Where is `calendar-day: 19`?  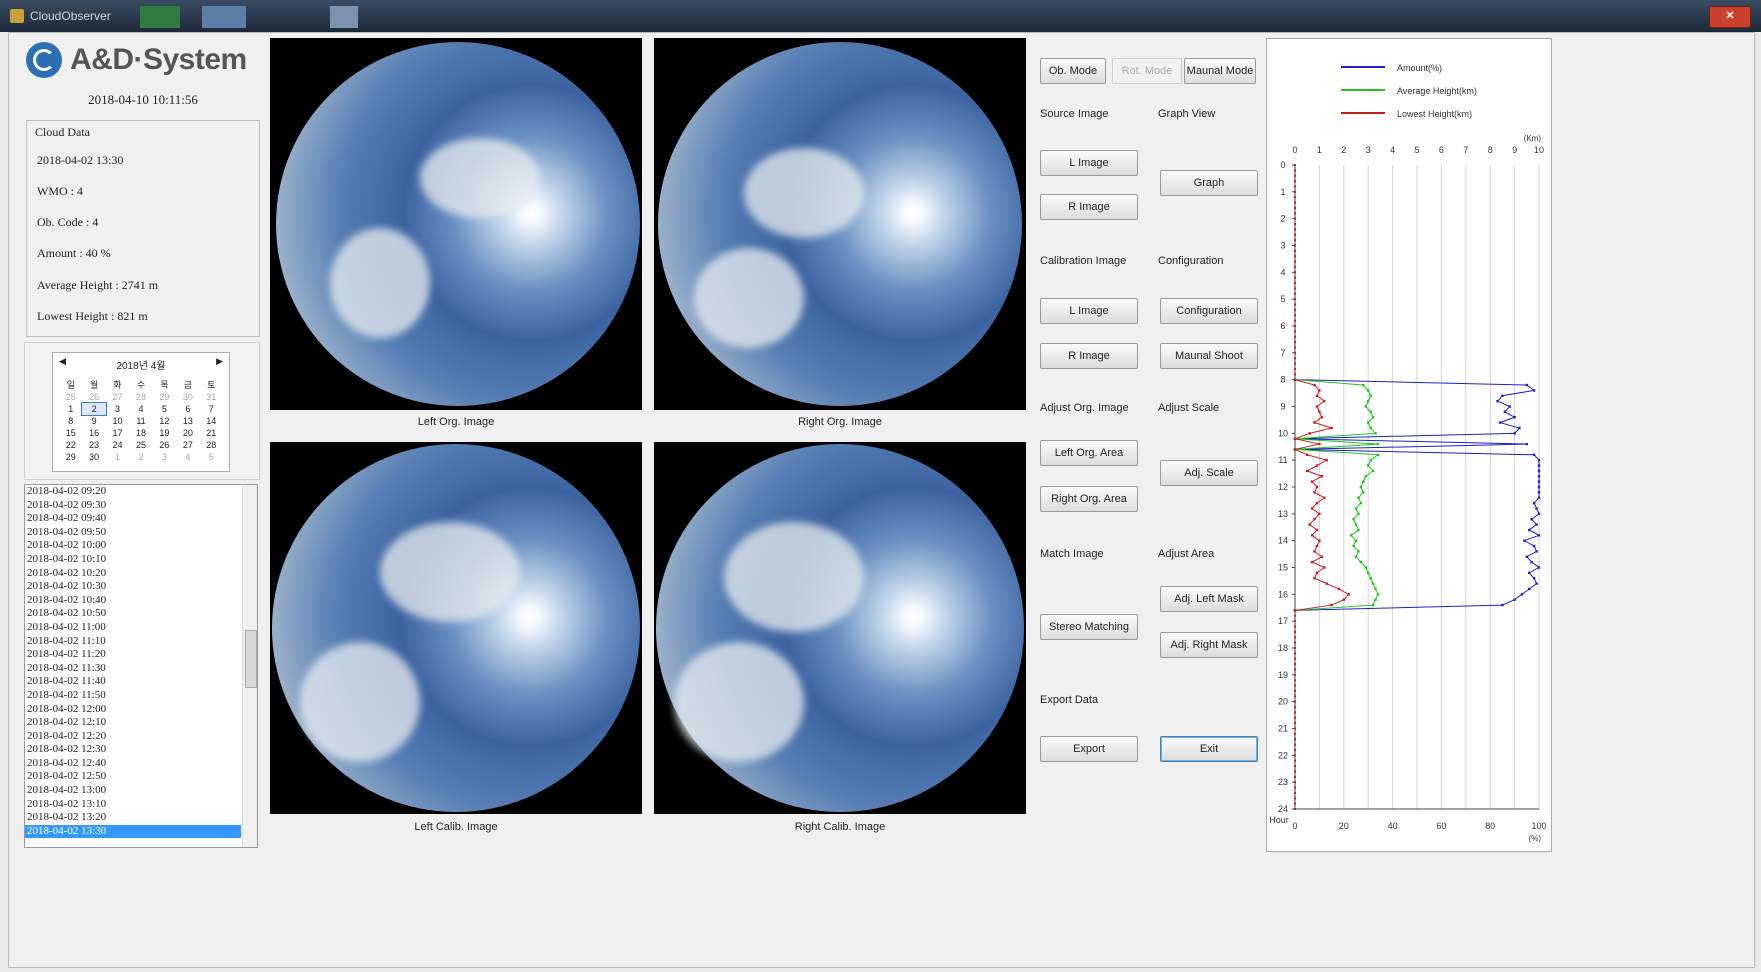
calendar-day: 19 is located at coordinates (164, 433).